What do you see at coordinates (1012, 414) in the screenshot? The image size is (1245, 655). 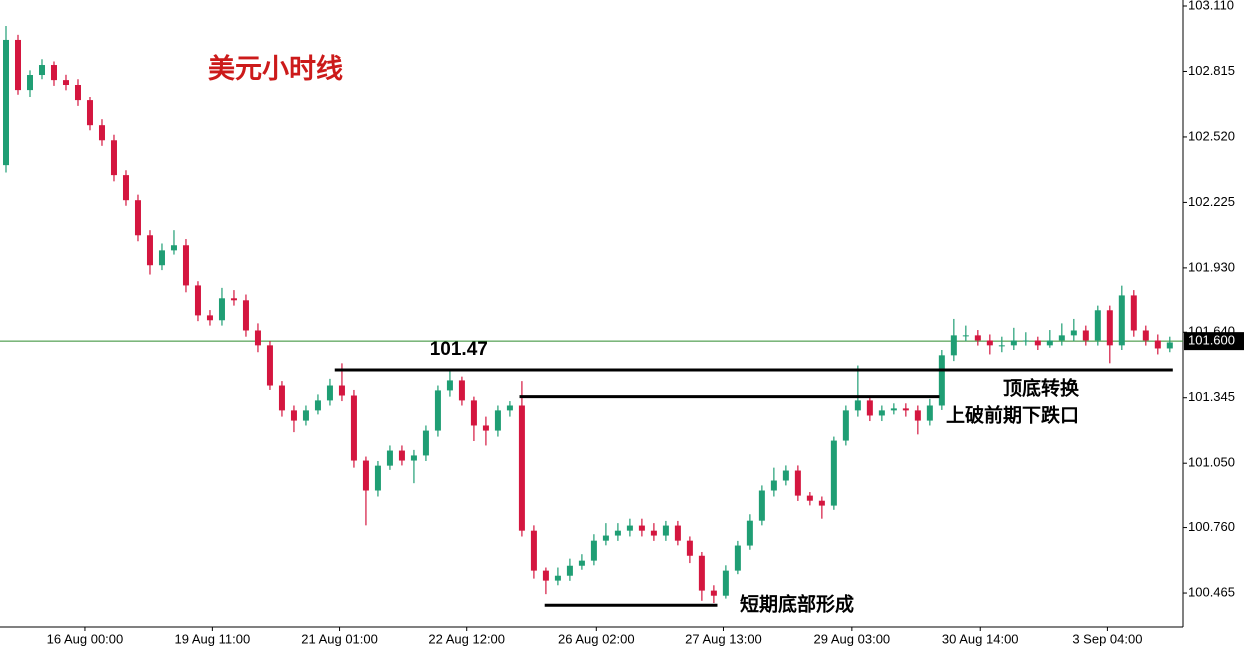 I see `annotation: 上破前期下跌口` at bounding box center [1012, 414].